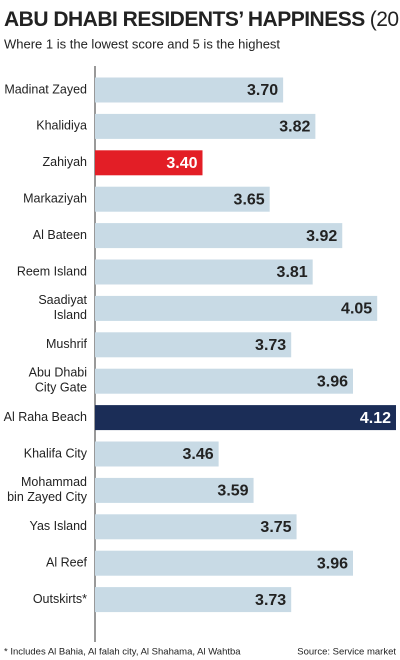 The height and width of the screenshot is (660, 400). Describe the element at coordinates (45, 89) in the screenshot. I see `y-tick-label: Madinat Zayed` at that location.